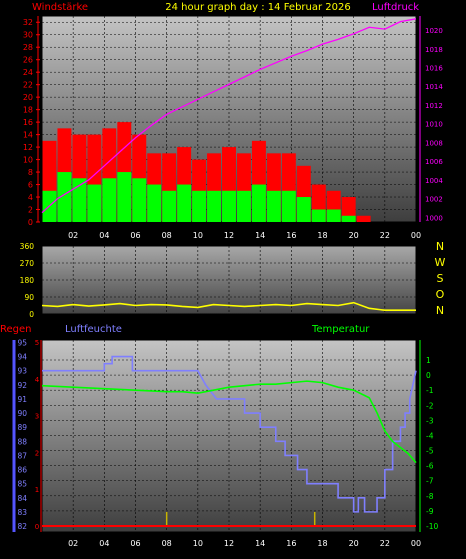 The image size is (466, 559). I want to click on wind-y-tick-label: 2, so click(30, 210).